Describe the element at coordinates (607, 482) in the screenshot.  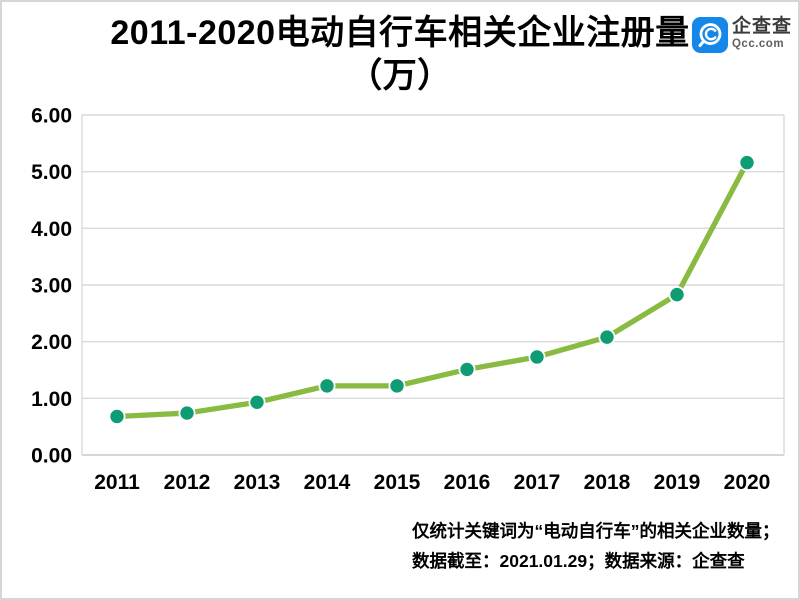
I see `x-tick-label: 2018` at that location.